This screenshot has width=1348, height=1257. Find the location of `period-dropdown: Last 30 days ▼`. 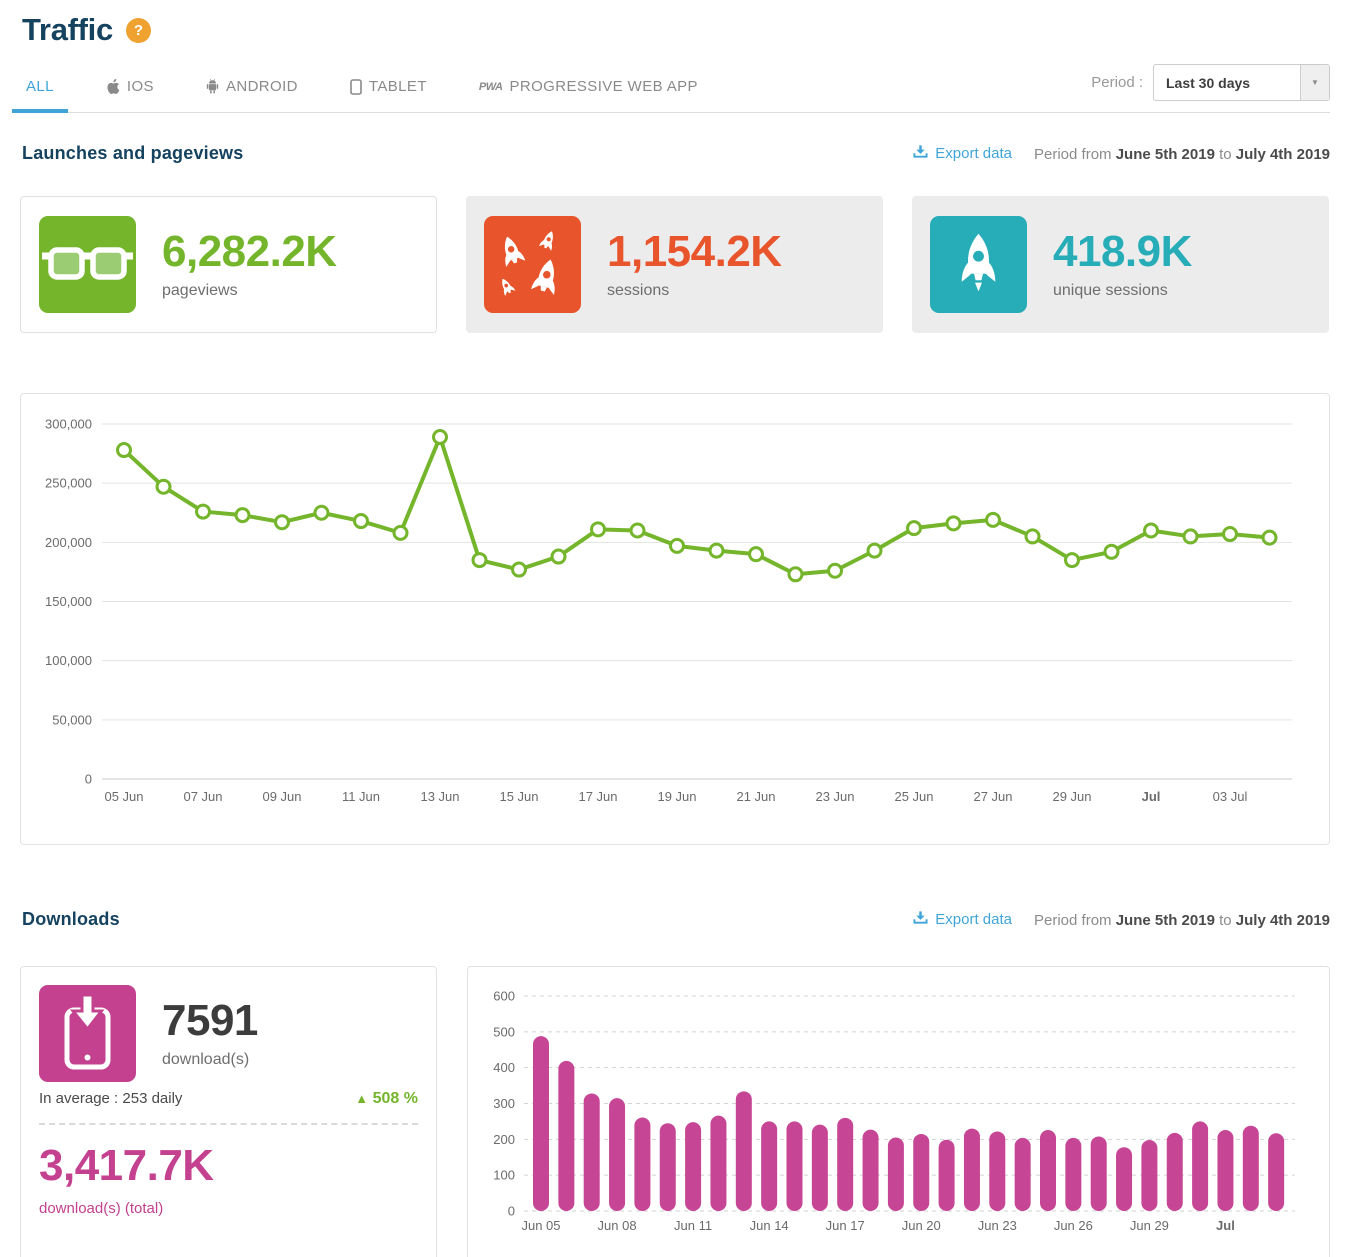

period-dropdown: Last 30 days ▼ is located at coordinates (1241, 82).